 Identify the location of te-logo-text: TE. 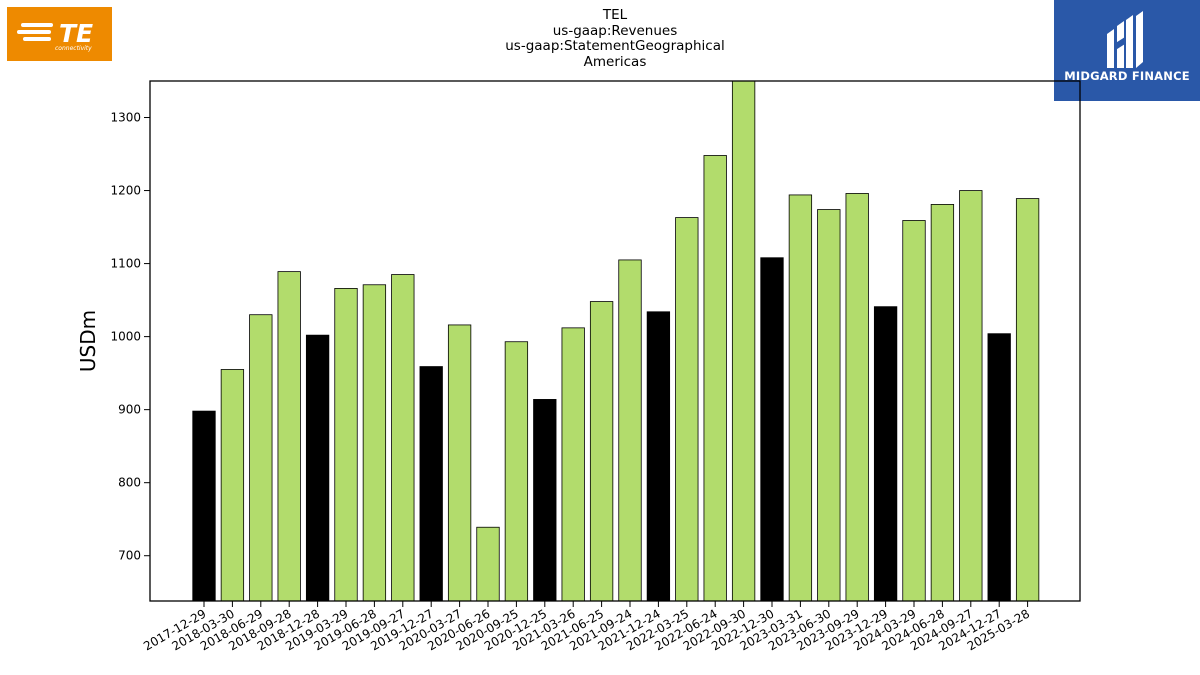
(76, 33).